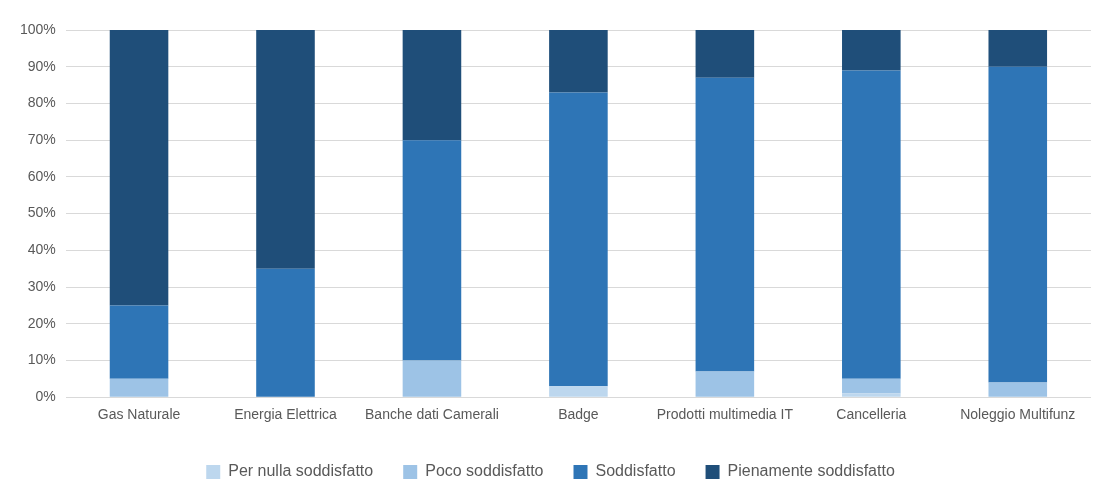 The width and height of the screenshot is (1111, 495). I want to click on y-tick-label: 50%, so click(41, 212).